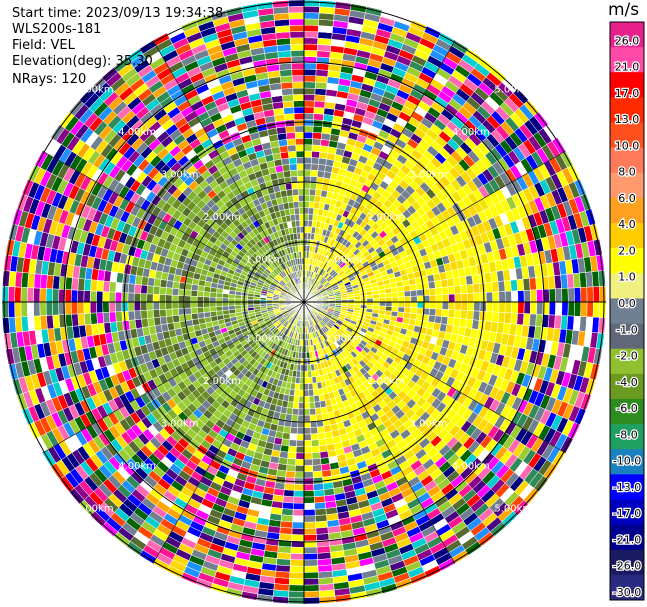 This screenshot has height=607, width=647. What do you see at coordinates (82, 61) in the screenshot?
I see `elevation-label: Elevation(deg): 35.30` at bounding box center [82, 61].